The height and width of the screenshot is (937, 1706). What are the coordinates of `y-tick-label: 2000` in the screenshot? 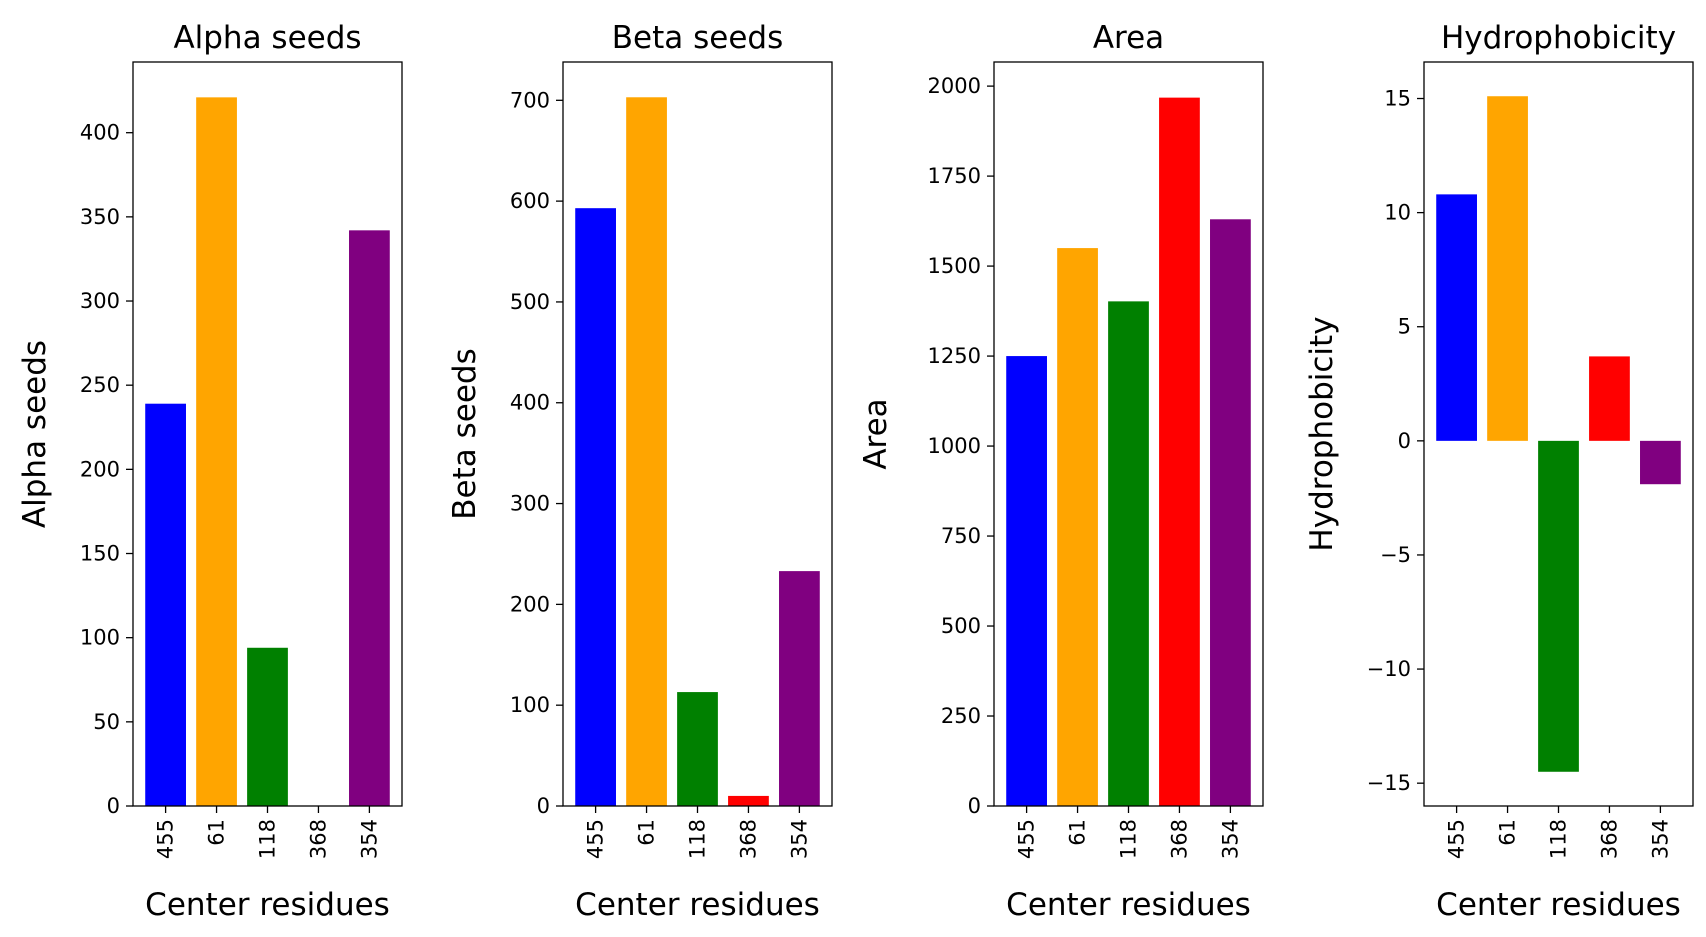 It's located at (954, 86).